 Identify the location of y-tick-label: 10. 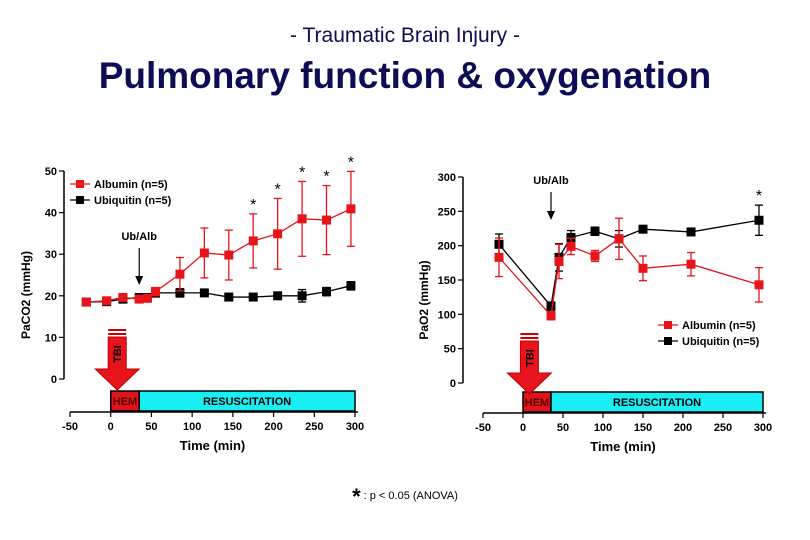
(51, 338).